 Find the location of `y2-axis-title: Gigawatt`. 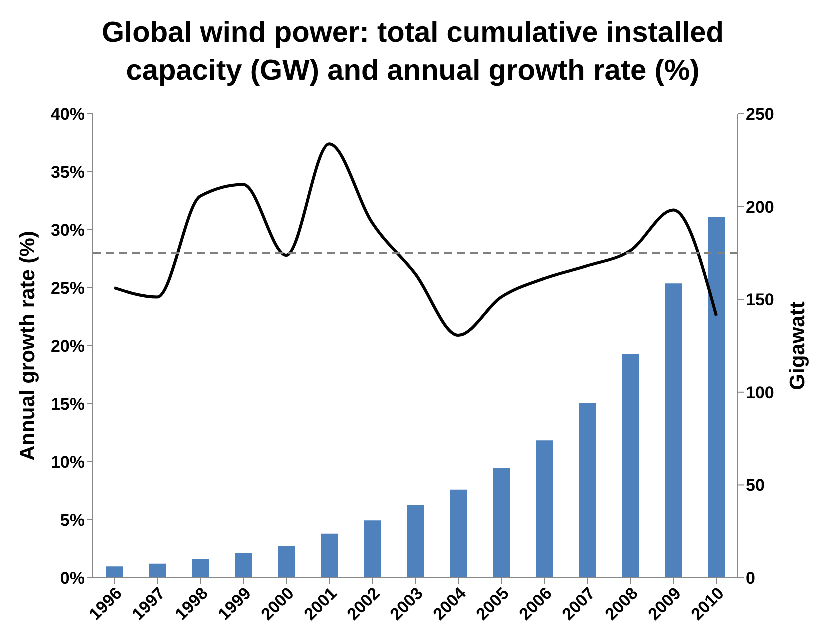

y2-axis-title: Gigawatt is located at coordinates (798, 346).